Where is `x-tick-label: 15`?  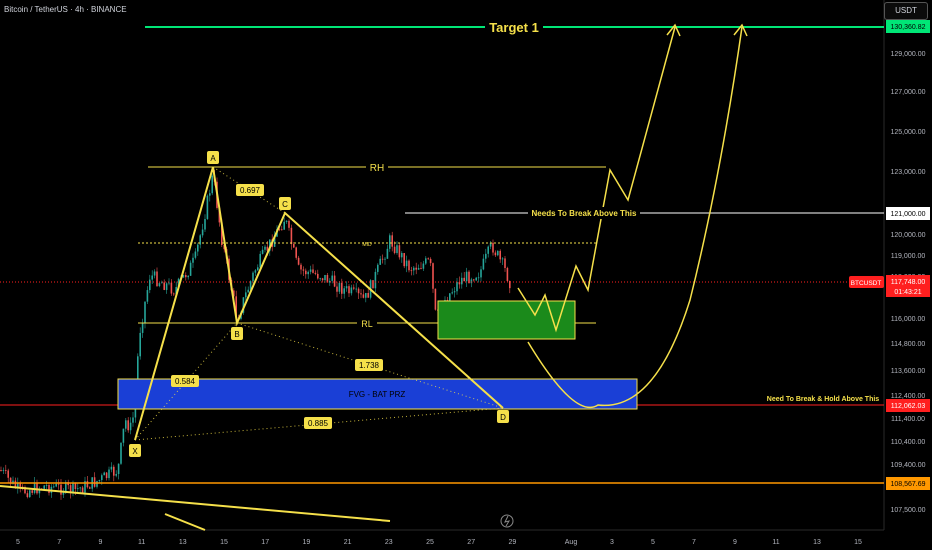 x-tick-label: 15 is located at coordinates (858, 542).